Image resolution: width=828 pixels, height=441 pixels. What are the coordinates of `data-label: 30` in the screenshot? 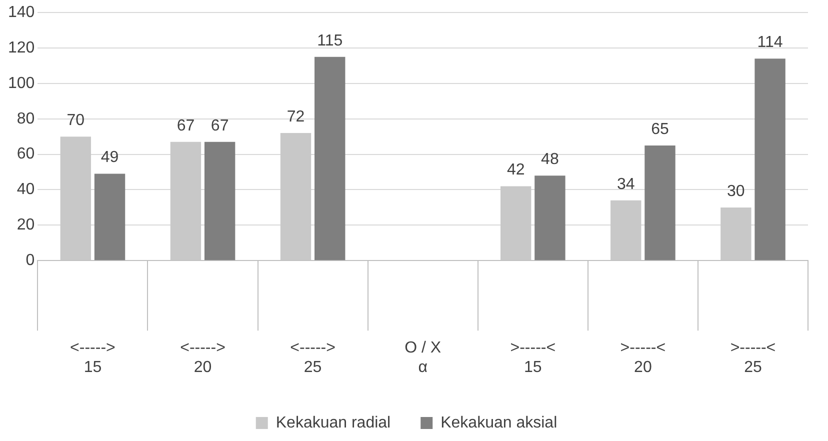 It's located at (736, 191).